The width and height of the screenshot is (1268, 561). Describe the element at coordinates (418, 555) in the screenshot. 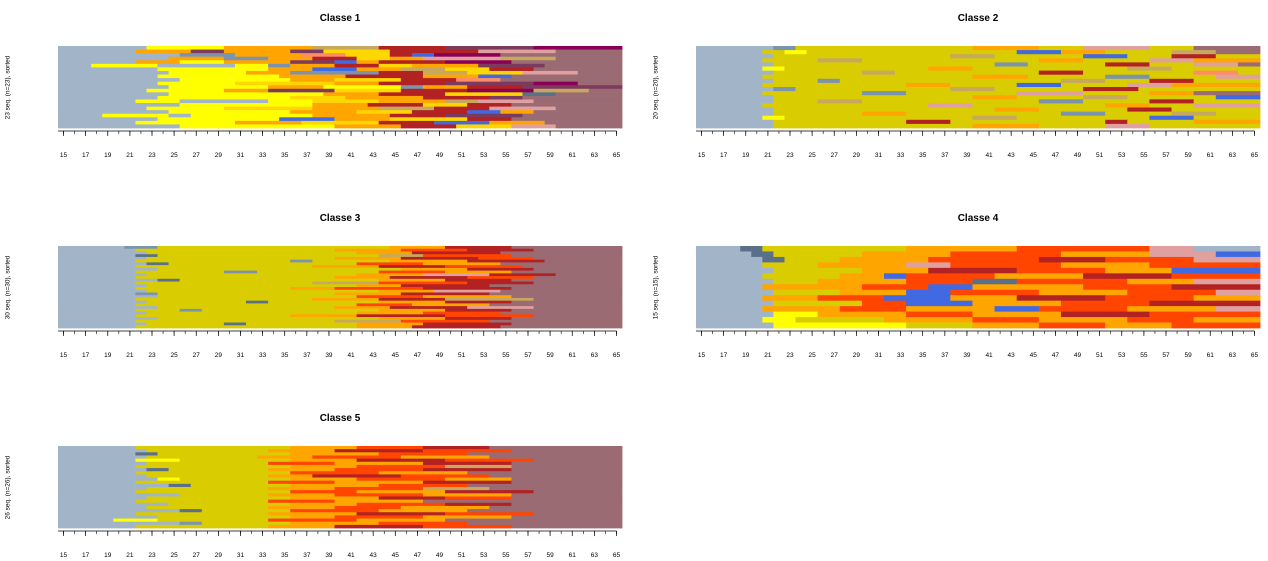

I see `x-tick-label: 47` at that location.